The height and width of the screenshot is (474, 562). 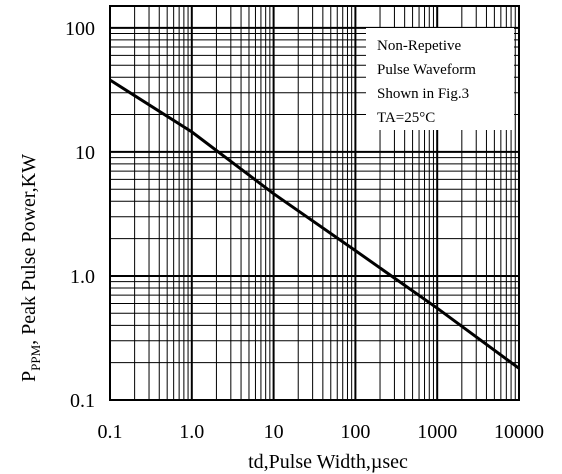 What do you see at coordinates (35, 357) in the screenshot?
I see `y-axis-label-subscript: PPM` at bounding box center [35, 357].